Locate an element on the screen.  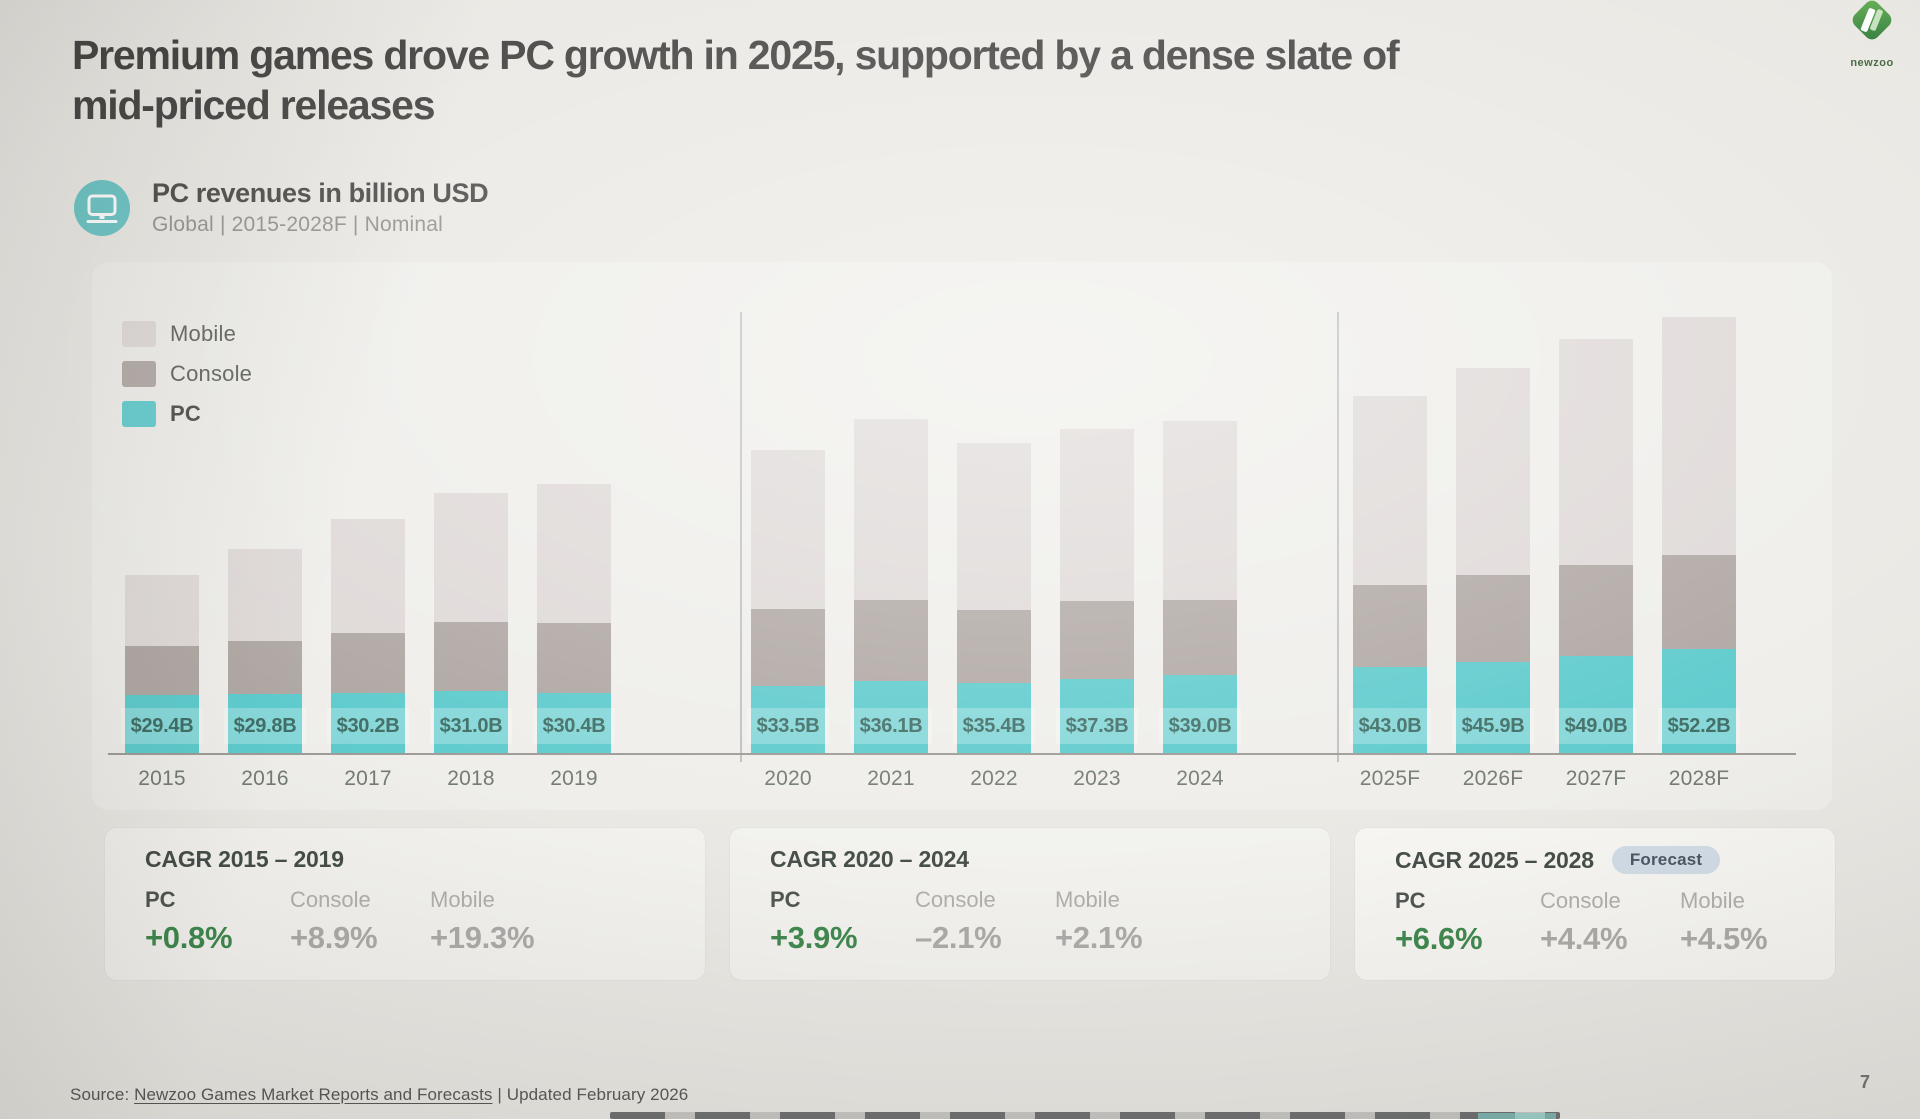
legend-item-pc: PC is located at coordinates (187, 414).